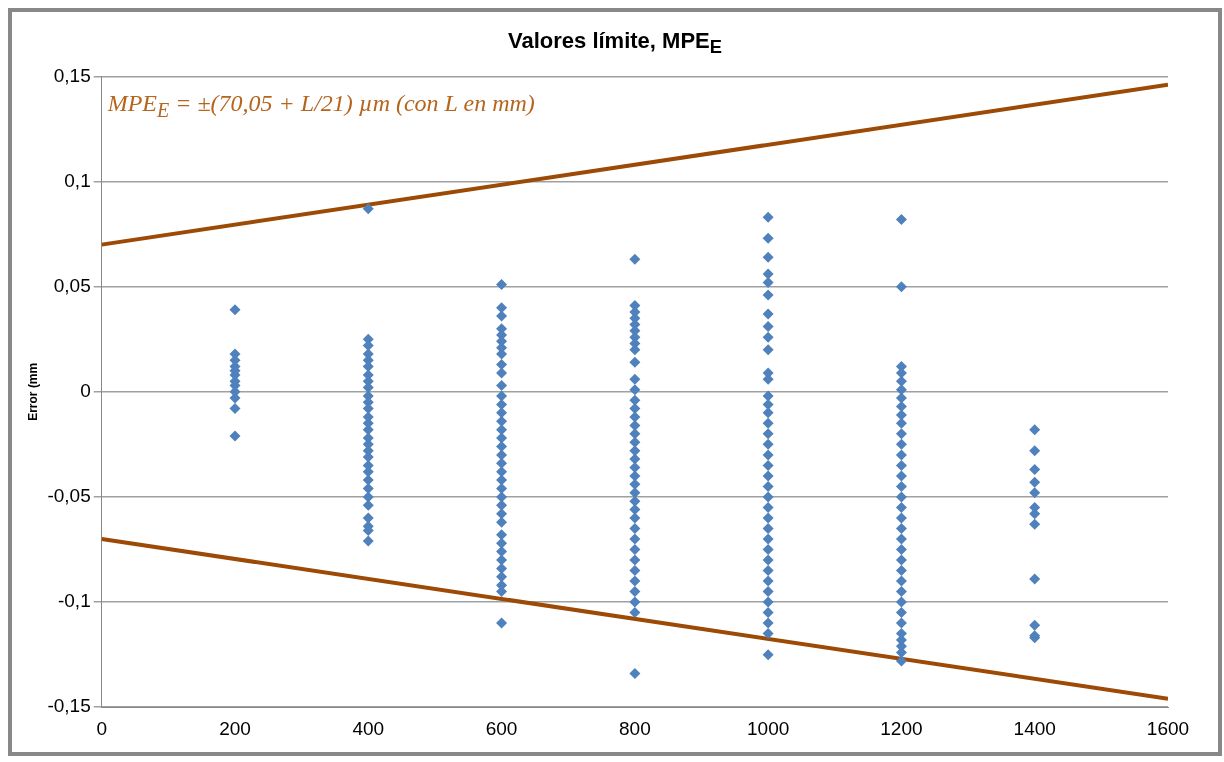 This screenshot has width=1224, height=762. Describe the element at coordinates (32, 391) in the screenshot. I see `y-axis-title: Error (mm` at that location.